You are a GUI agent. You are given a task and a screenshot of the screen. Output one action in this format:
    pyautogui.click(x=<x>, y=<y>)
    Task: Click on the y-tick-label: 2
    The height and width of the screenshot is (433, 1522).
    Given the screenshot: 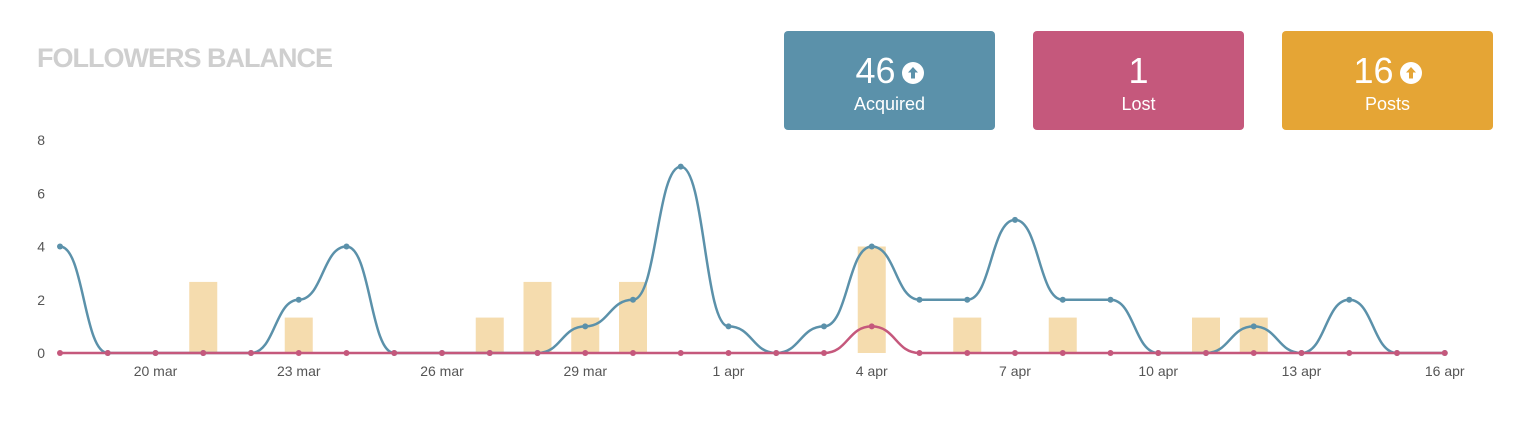 What is the action you would take?
    pyautogui.click(x=41, y=300)
    